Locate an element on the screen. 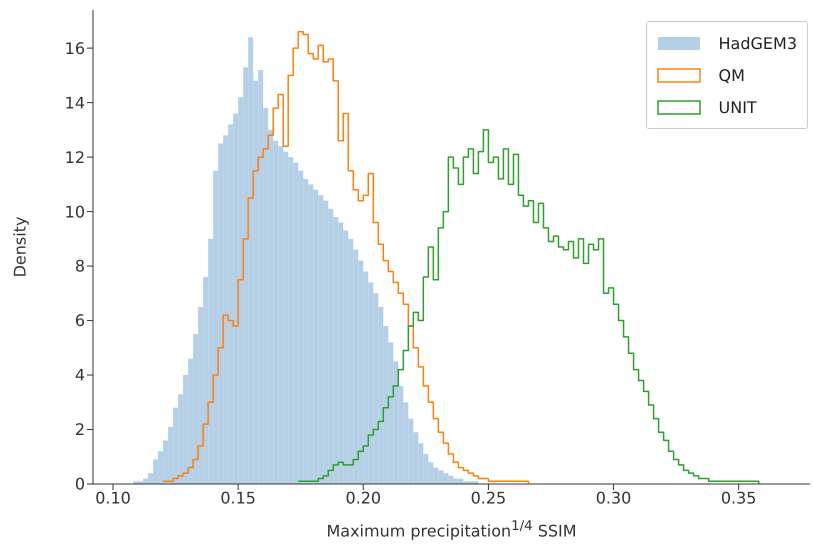 Image resolution: width=813 pixels, height=554 pixels. x-tick-label: 0.20 is located at coordinates (363, 498).